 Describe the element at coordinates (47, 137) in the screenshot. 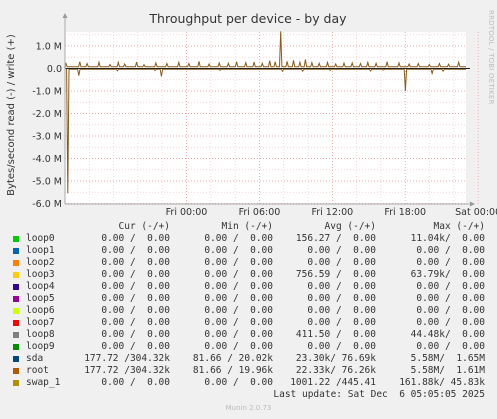

I see `y-tick-label: -3.0 M` at that location.